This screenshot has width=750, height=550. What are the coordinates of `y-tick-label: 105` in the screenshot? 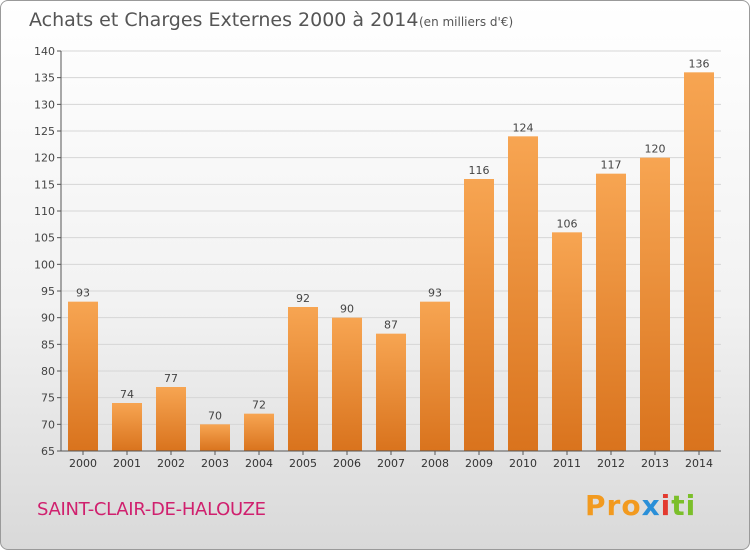 It's located at (44, 238).